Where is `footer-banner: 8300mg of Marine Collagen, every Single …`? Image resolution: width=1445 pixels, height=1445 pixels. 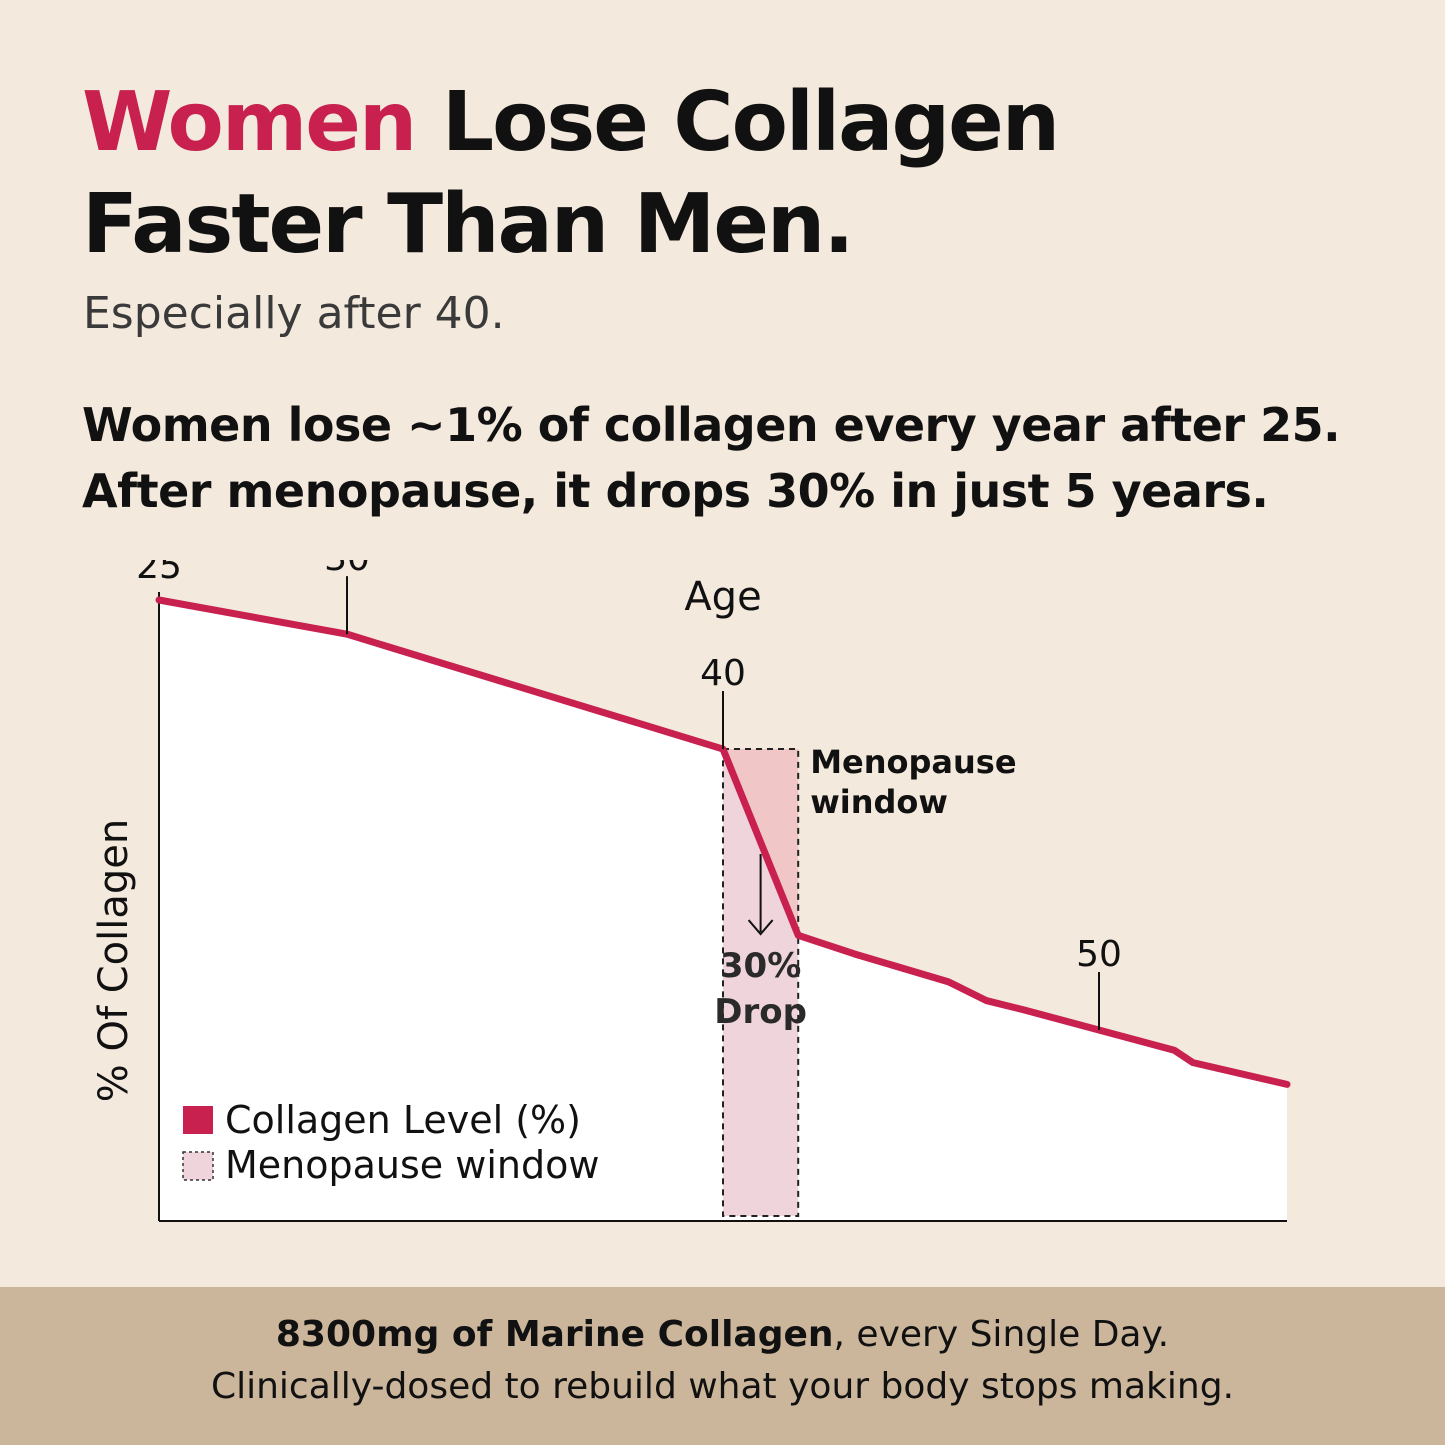 footer-banner: 8300mg of Marine Collagen, every Single … is located at coordinates (722, 1366).